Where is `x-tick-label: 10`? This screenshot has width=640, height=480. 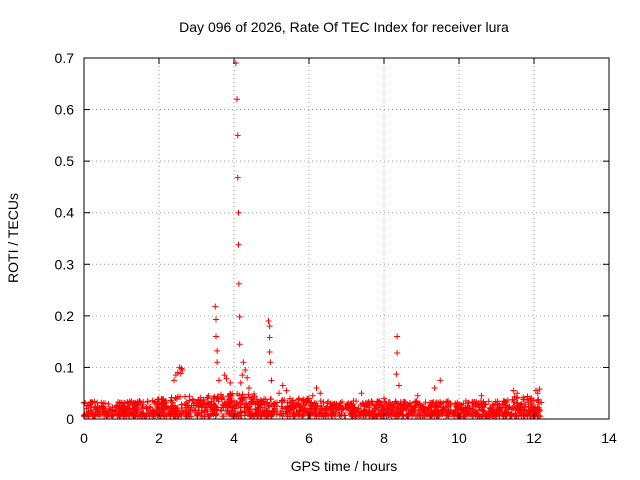
x-tick-label: 10 is located at coordinates (459, 438).